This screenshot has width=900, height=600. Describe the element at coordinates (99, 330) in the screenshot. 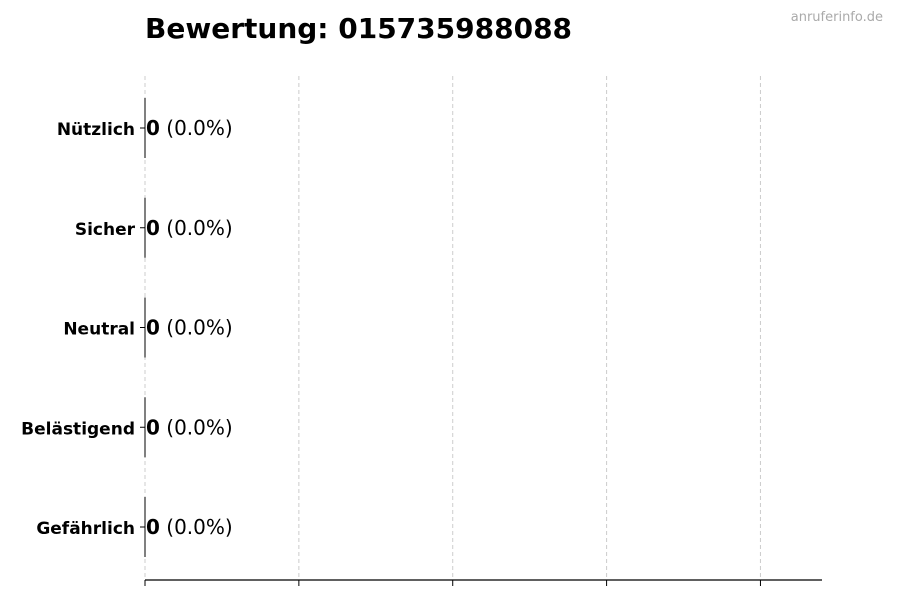

I see `y-tick-label: Neutral` at that location.